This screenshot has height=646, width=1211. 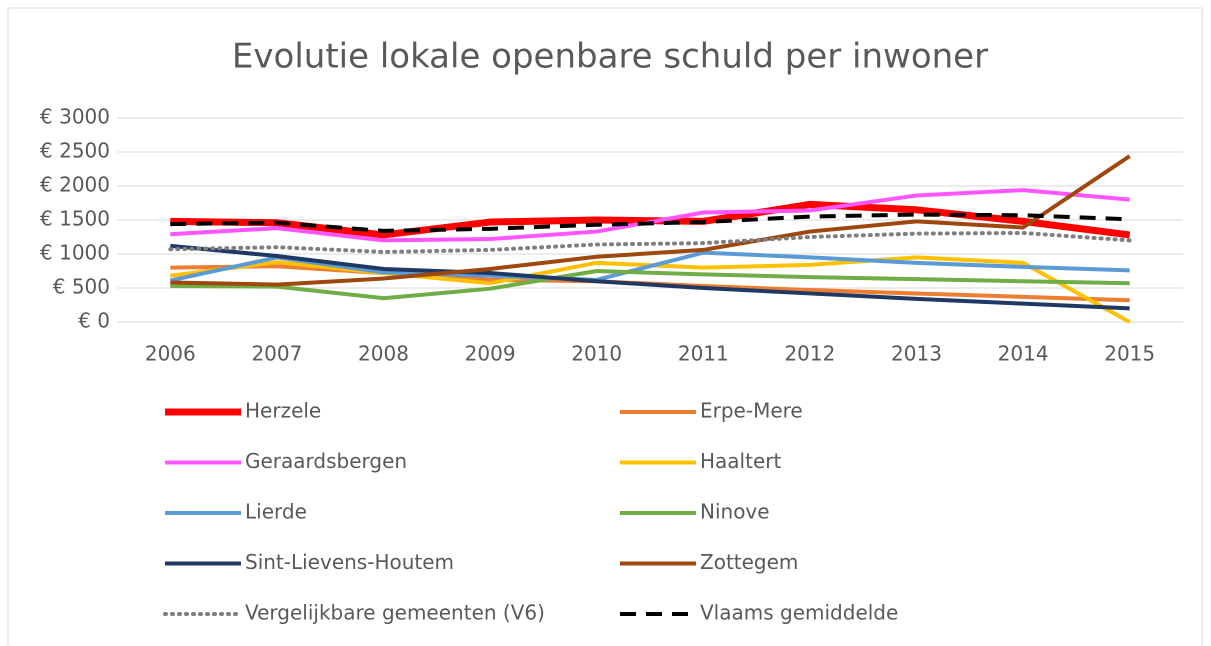 I want to click on y-tick-label: € 2500, so click(x=75, y=151).